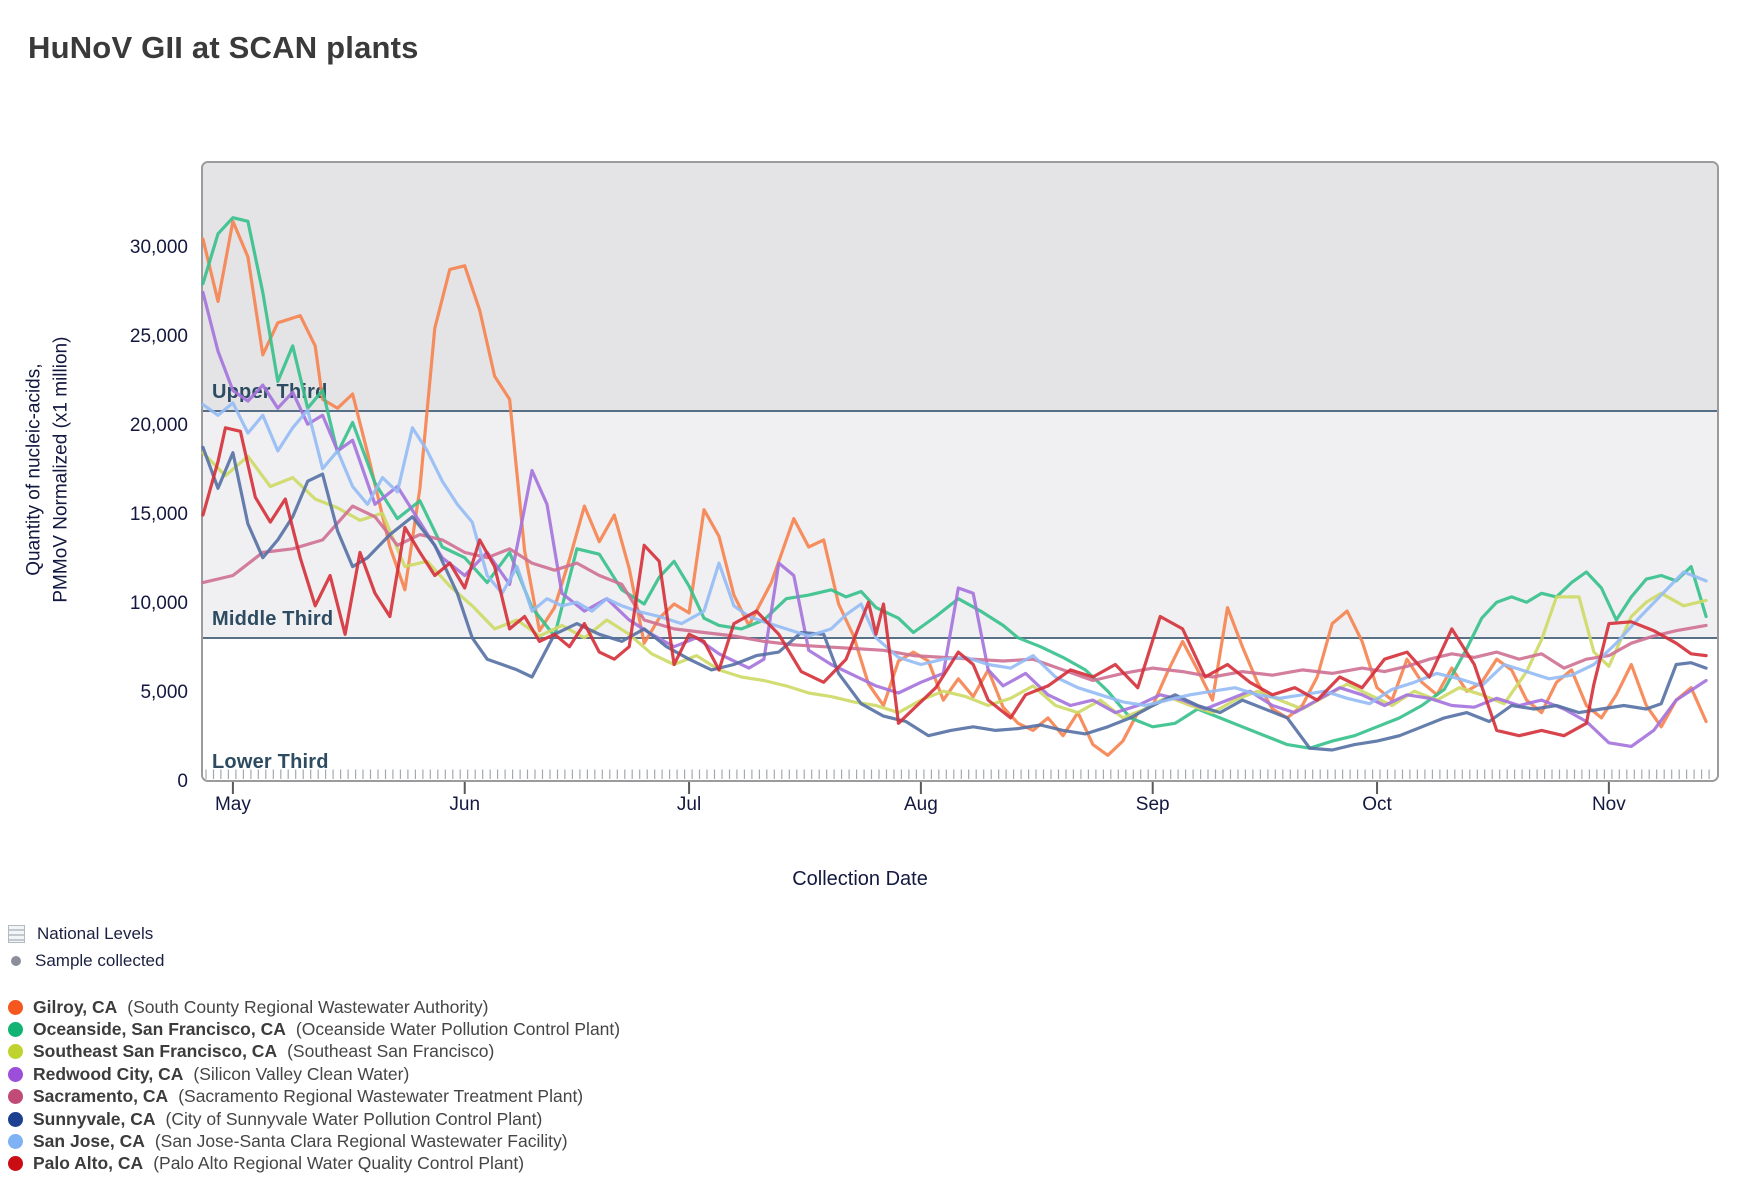  What do you see at coordinates (101, 1096) in the screenshot?
I see `legend-site-name: Sacramento, CA` at bounding box center [101, 1096].